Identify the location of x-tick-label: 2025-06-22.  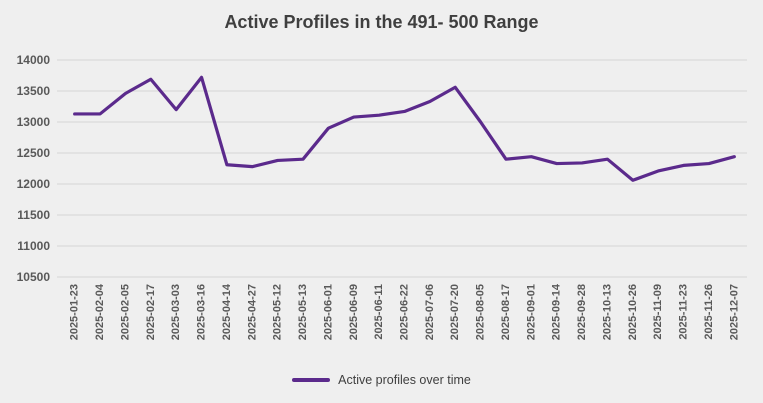
(405, 312).